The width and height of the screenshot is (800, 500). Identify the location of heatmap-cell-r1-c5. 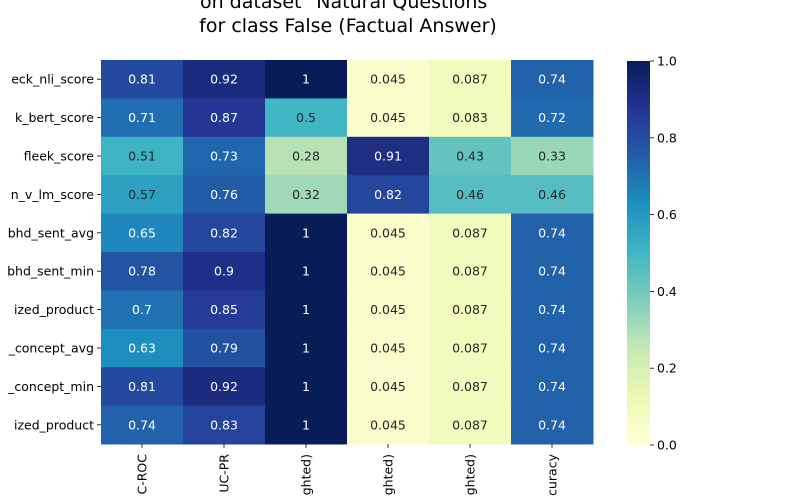
(552, 118).